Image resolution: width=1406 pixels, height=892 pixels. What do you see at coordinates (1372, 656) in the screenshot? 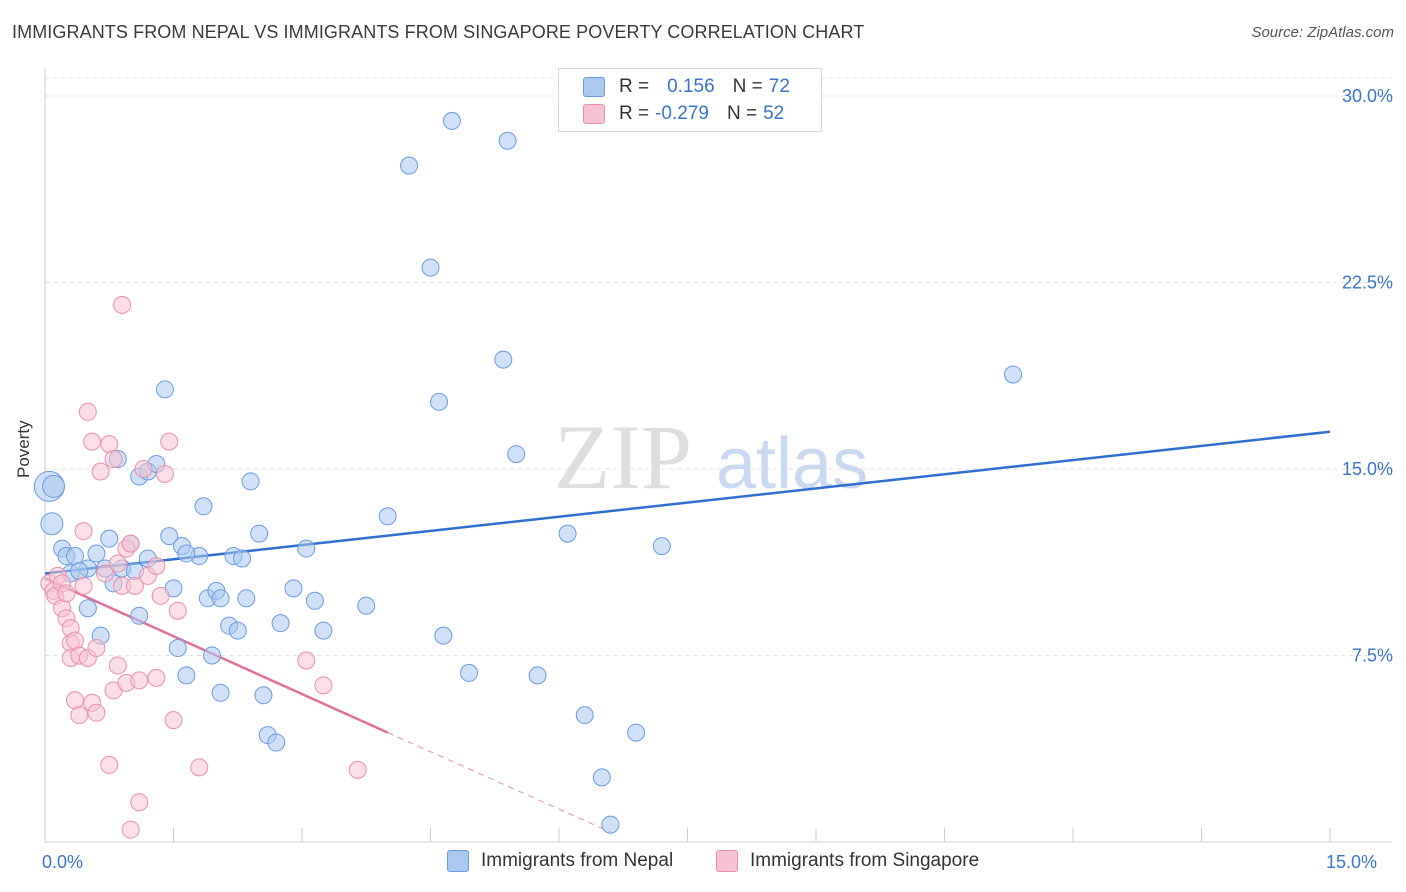
I see `y-tick-label: 7.5%` at bounding box center [1372, 656].